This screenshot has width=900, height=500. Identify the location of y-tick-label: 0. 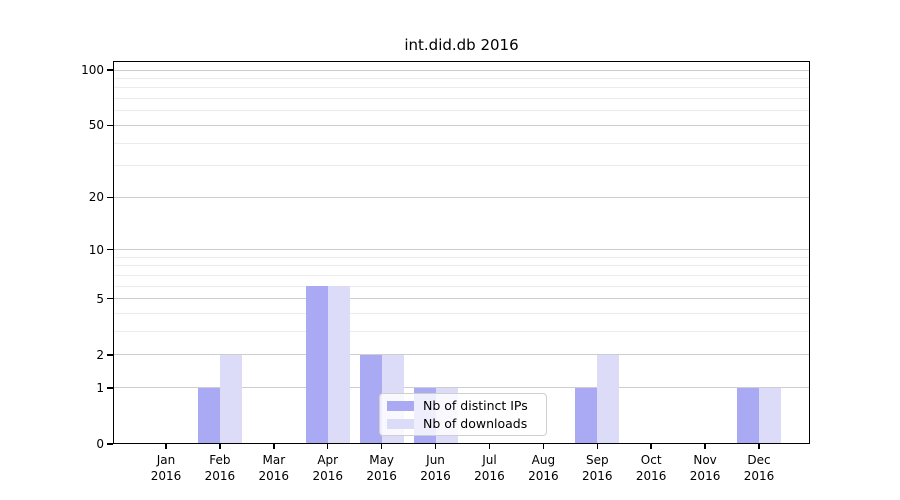
(100, 444).